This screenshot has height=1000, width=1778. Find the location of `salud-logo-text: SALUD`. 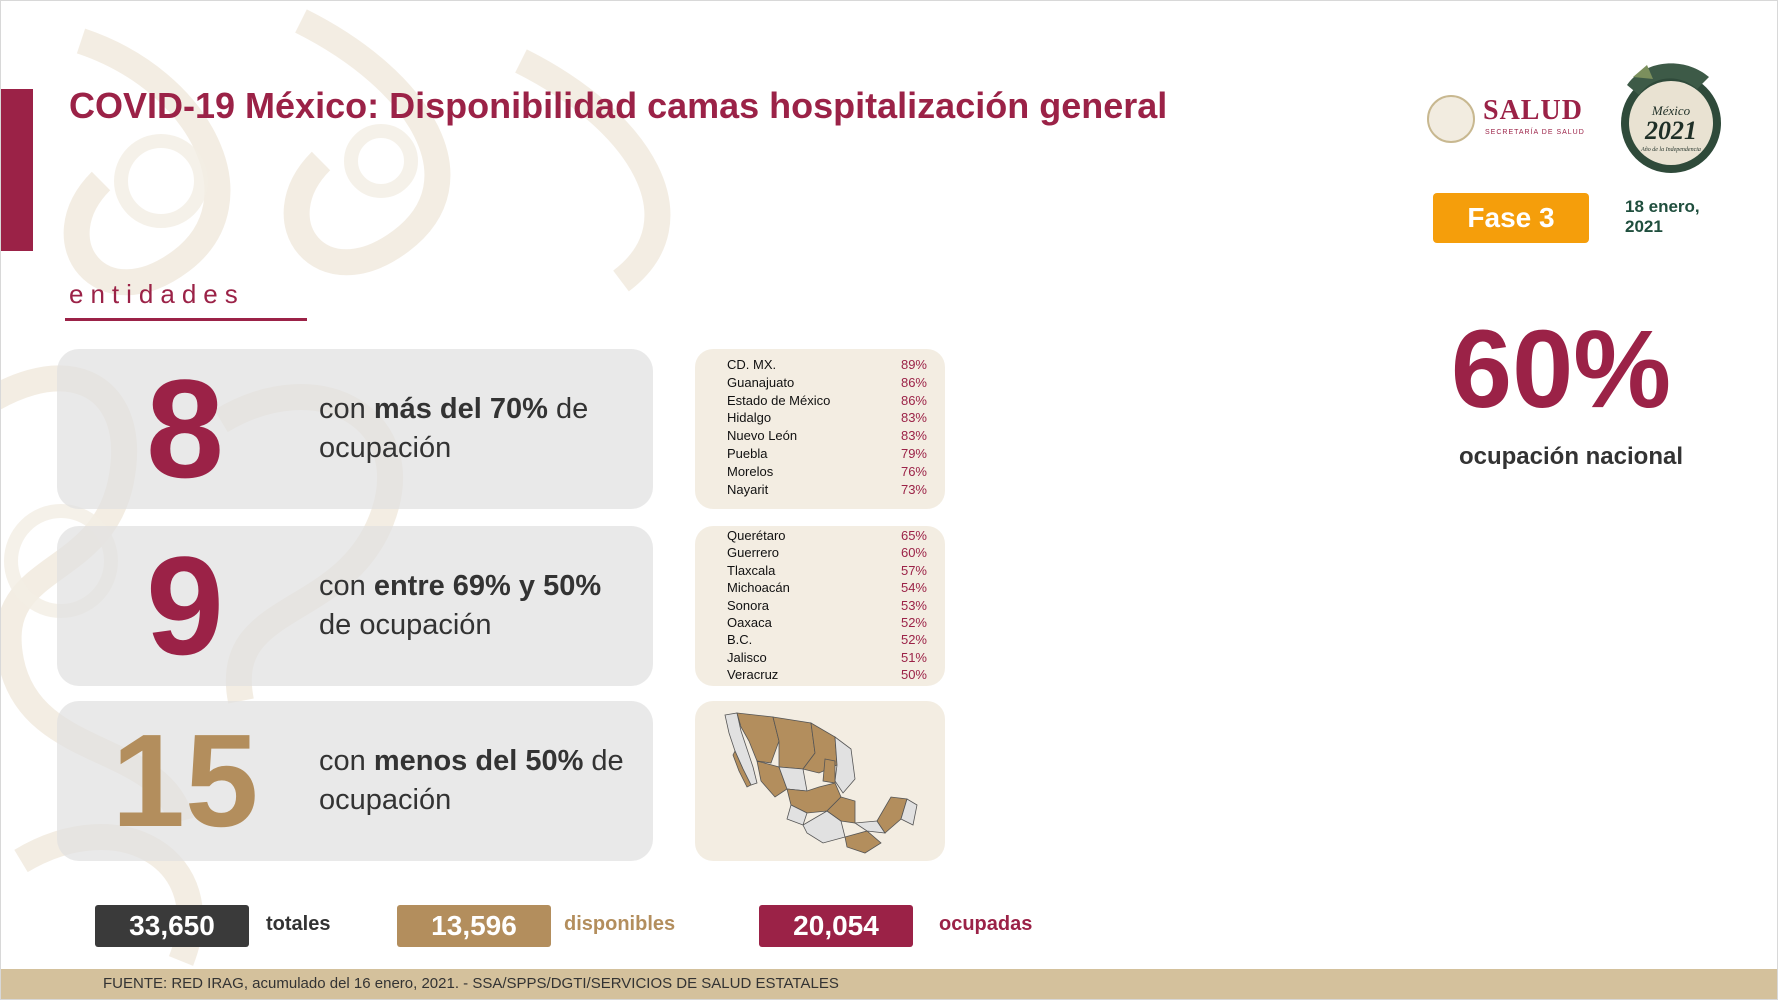

salud-logo-text: SALUD is located at coordinates (1533, 110).